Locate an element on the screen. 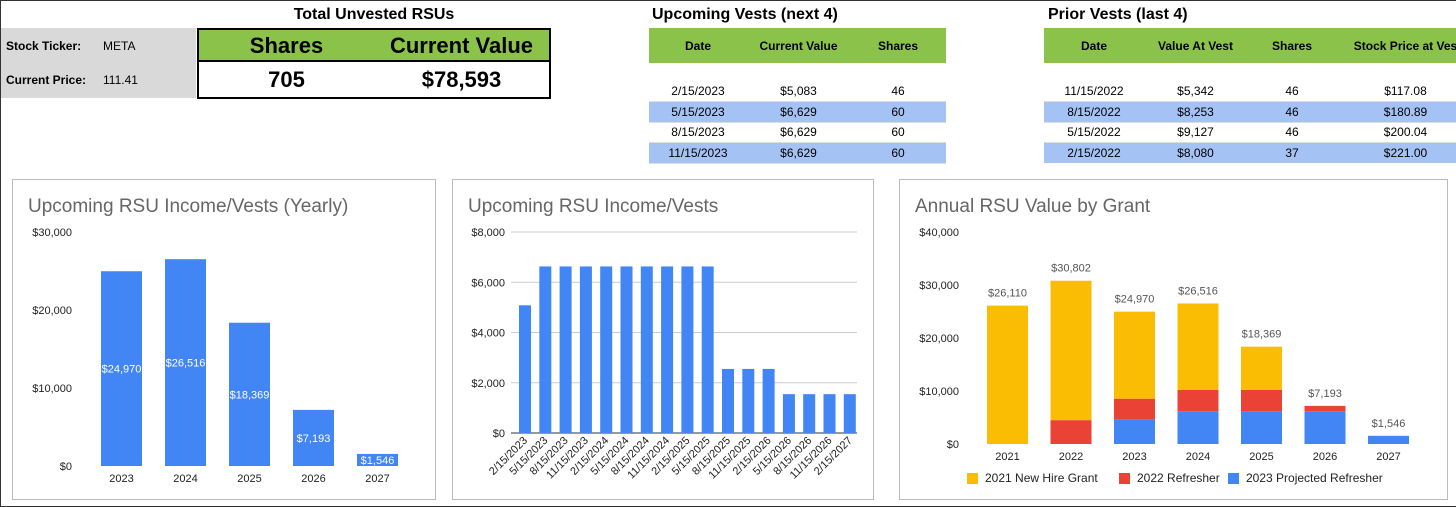 Image resolution: width=1456 pixels, height=507 pixels. shares-header: Shares is located at coordinates (286, 45).